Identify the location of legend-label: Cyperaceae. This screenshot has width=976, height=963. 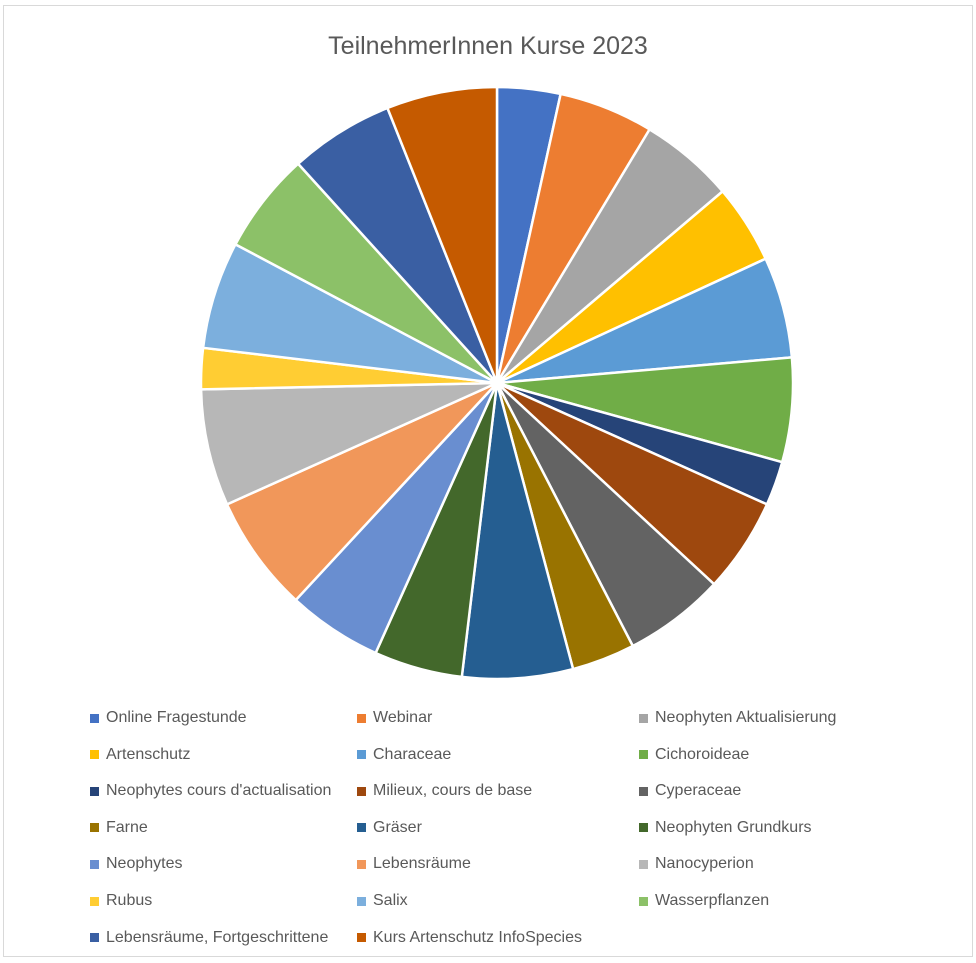
(698, 791).